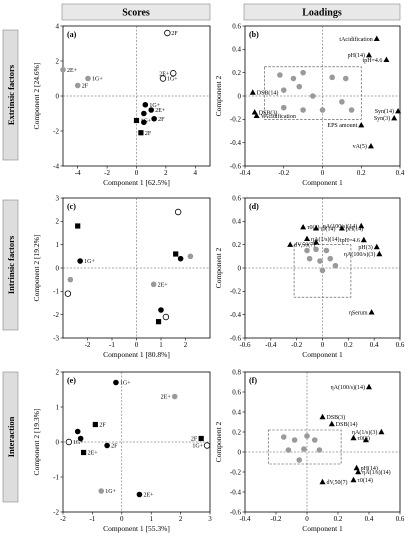  Describe the element at coordinates (236, 372) in the screenshot. I see `y-tick-label: 0.8` at that location.